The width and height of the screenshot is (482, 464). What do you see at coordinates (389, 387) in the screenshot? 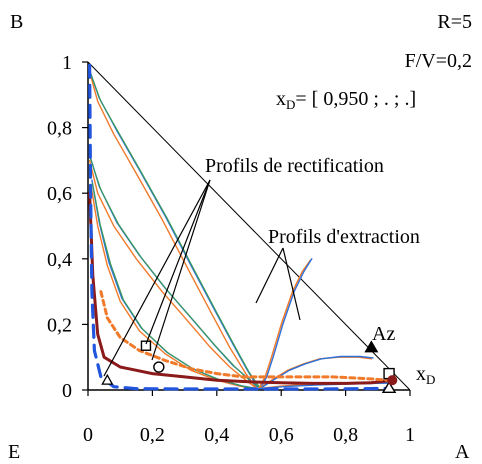
I see `xd-triangle-marker` at bounding box center [389, 387].